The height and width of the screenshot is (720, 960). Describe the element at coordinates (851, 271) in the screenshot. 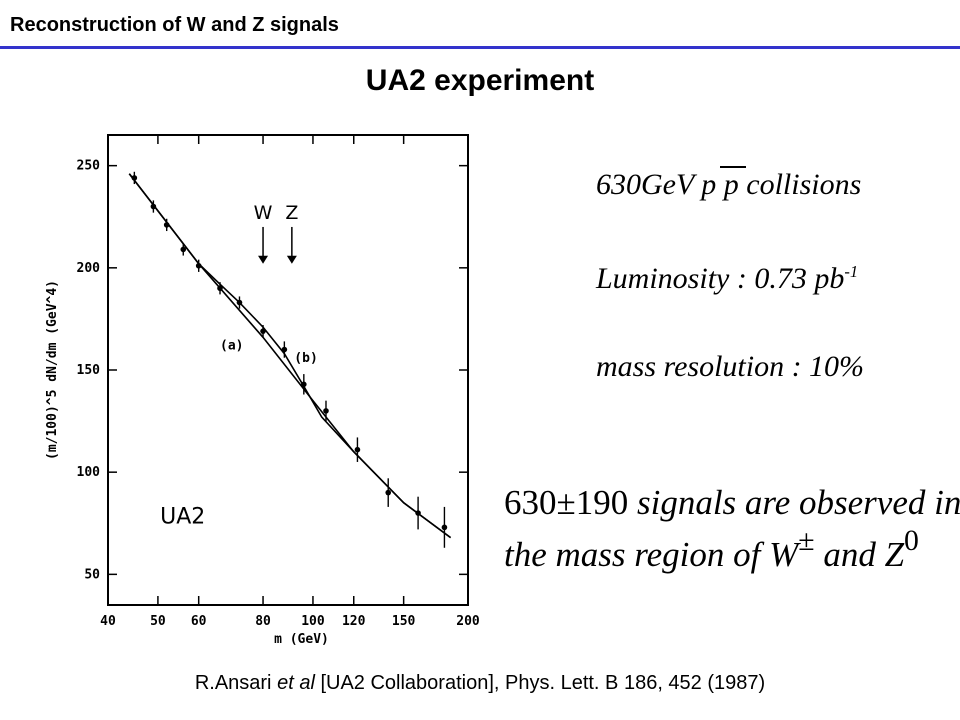

I see `luminosity-exponent: -1` at that location.